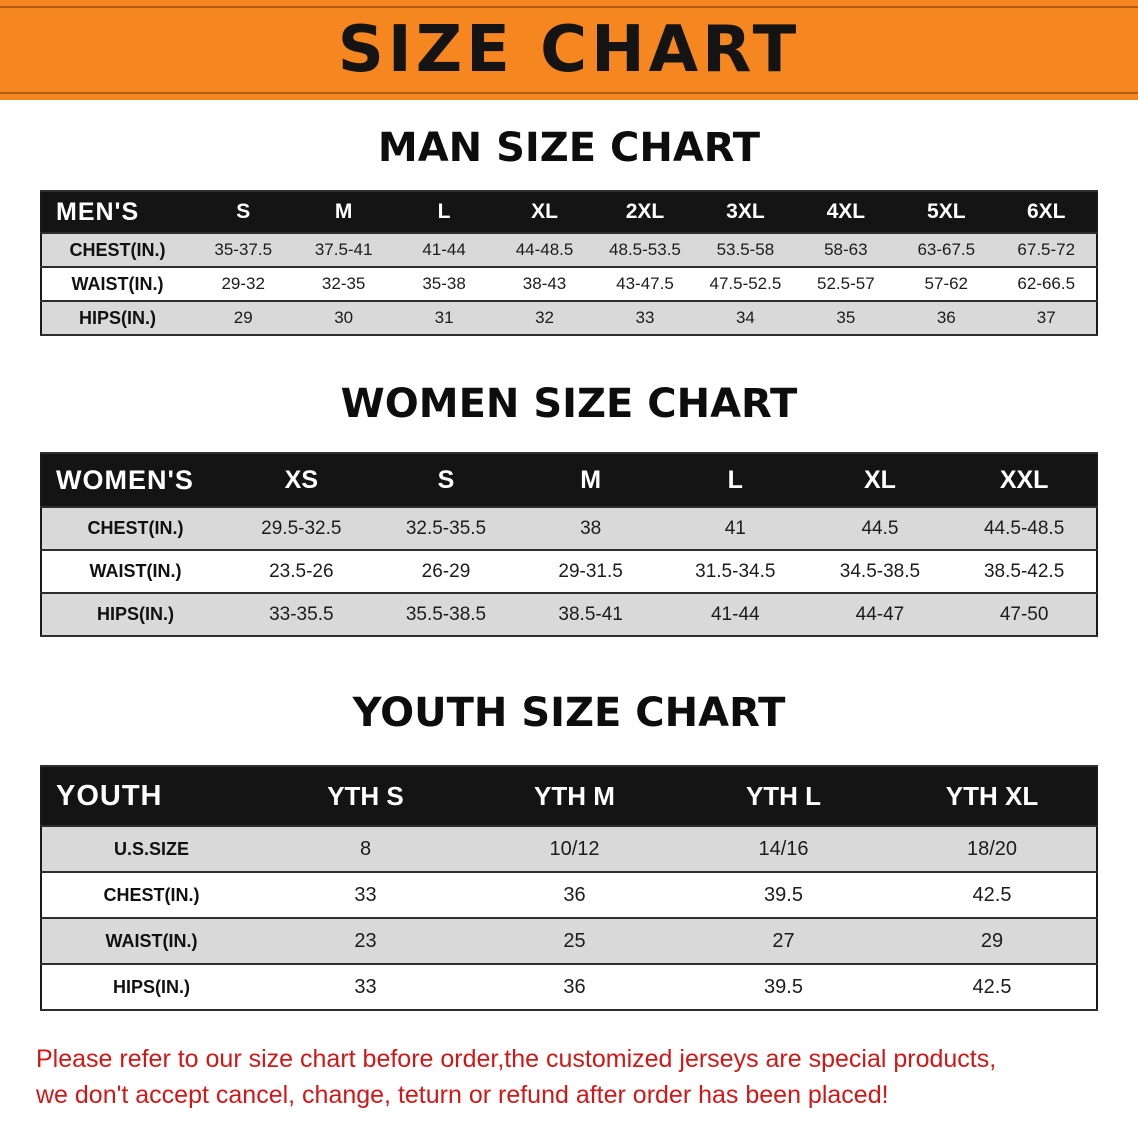 The height and width of the screenshot is (1132, 1138). I want to click on table-cell: 33-35.5, so click(301, 614).